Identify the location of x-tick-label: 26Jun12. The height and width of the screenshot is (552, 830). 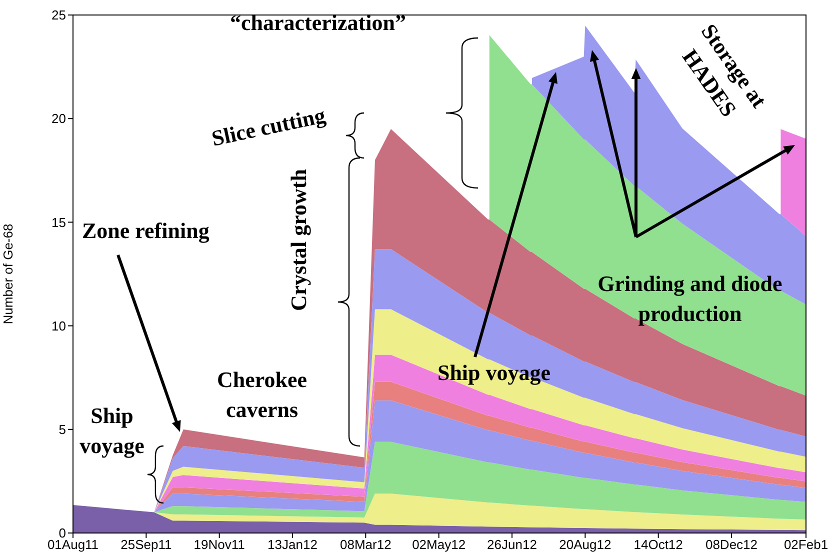
(512, 544).